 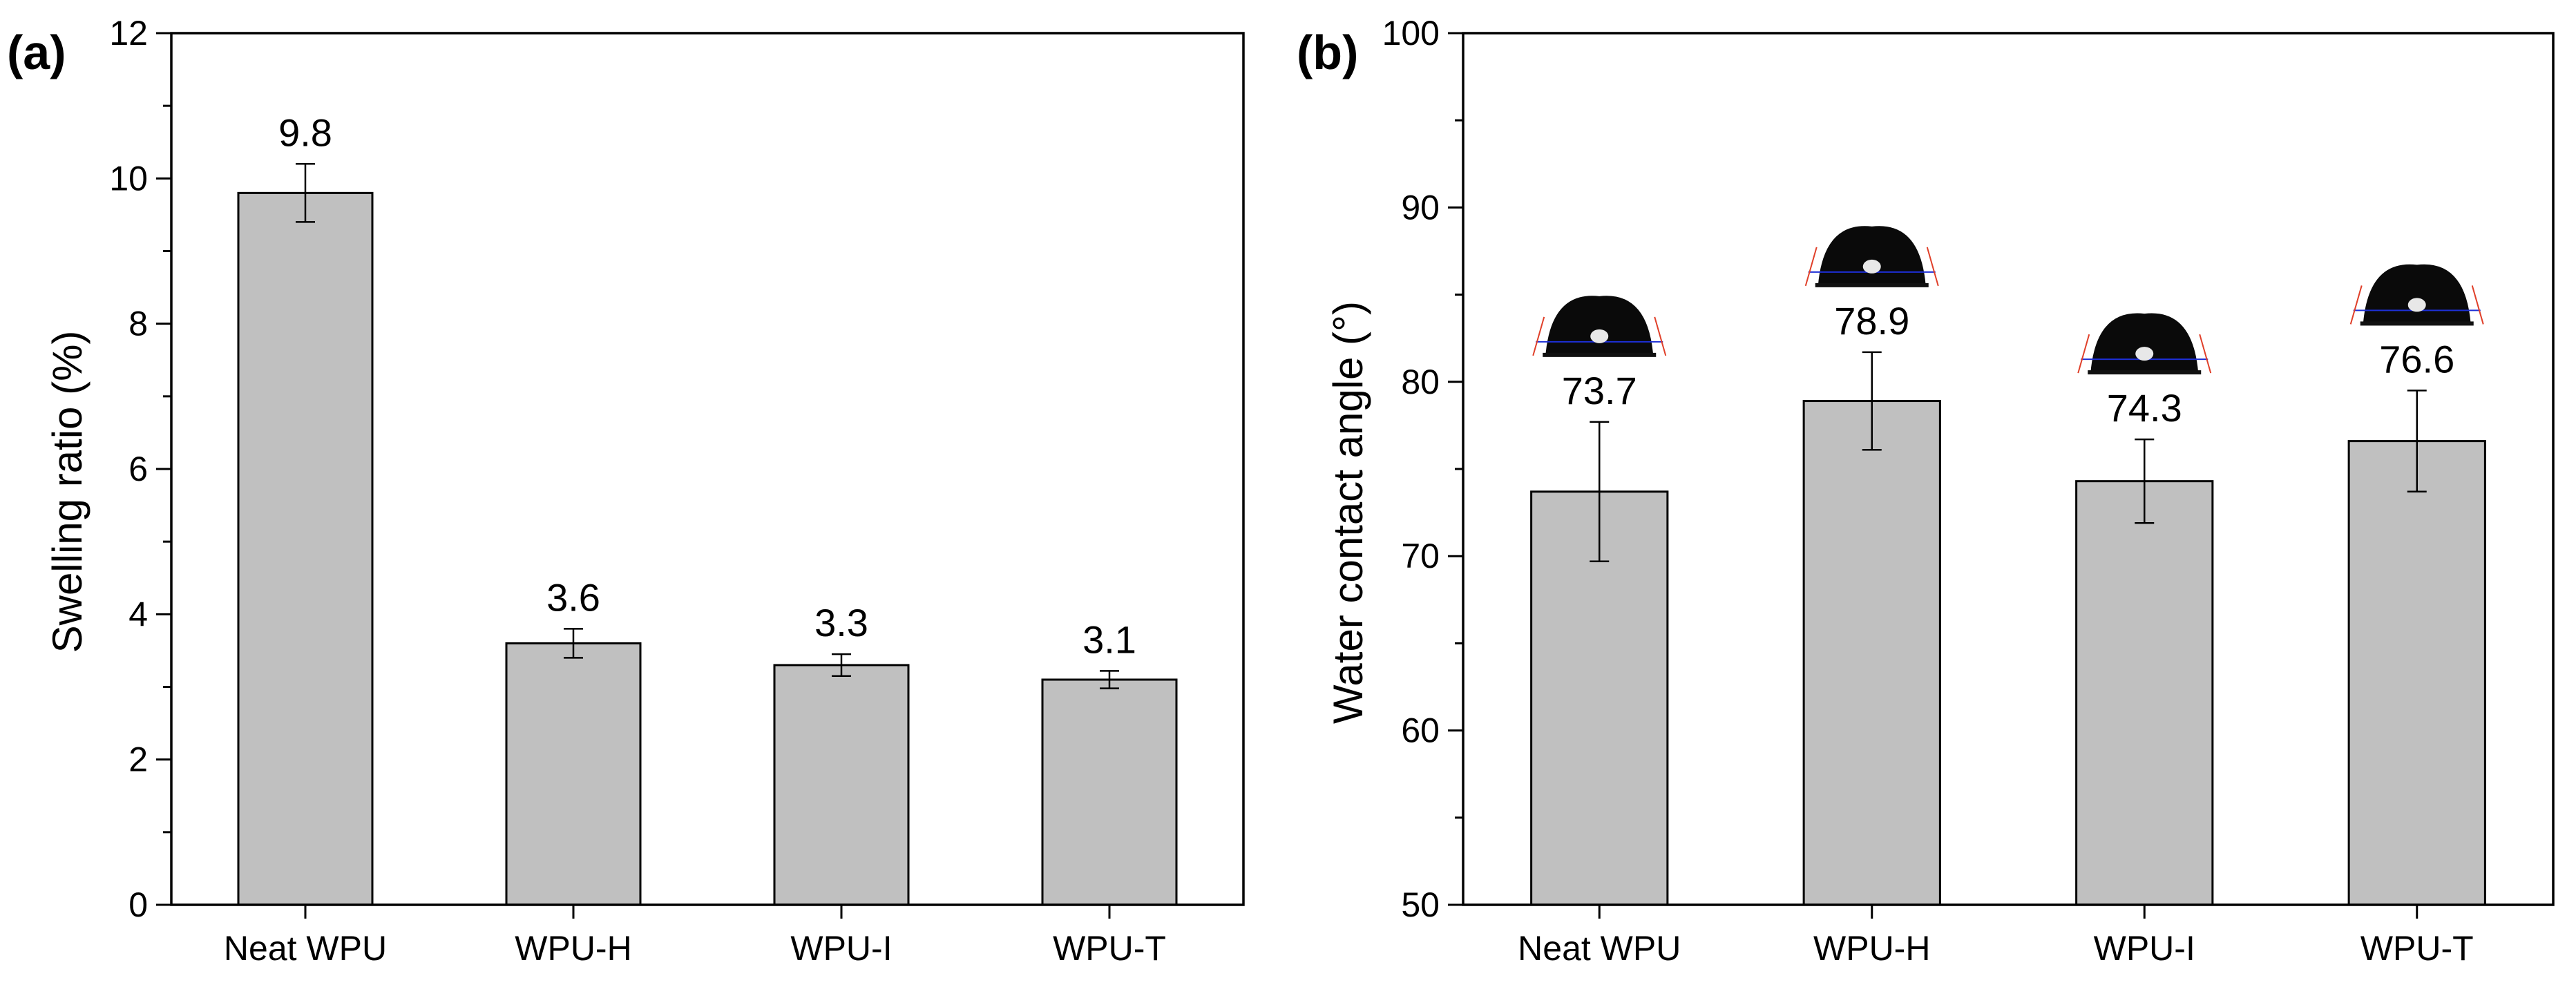 I want to click on y-tick-label: 70, so click(x=1421, y=556).